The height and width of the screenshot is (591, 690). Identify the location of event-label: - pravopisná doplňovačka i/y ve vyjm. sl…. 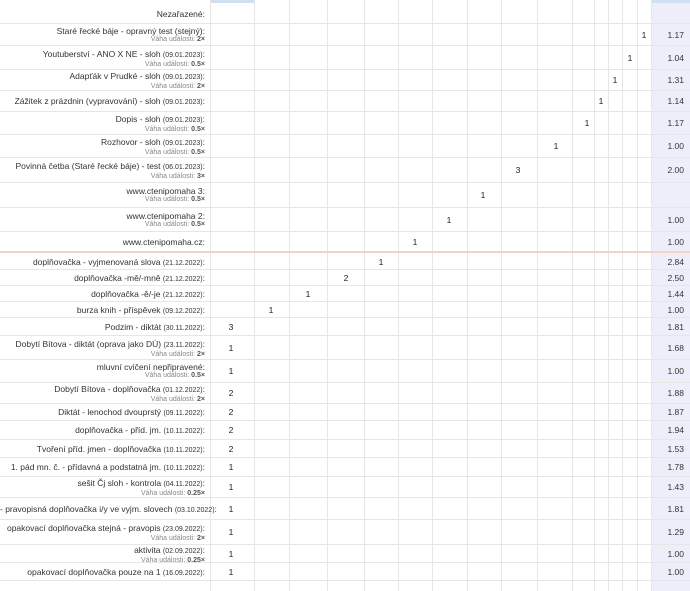
(108, 510).